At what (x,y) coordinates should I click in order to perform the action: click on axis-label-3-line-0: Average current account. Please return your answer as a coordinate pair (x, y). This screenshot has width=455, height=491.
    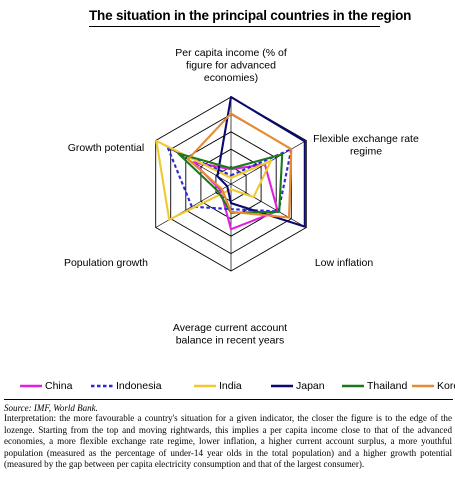
    Looking at the image, I should click on (230, 328).